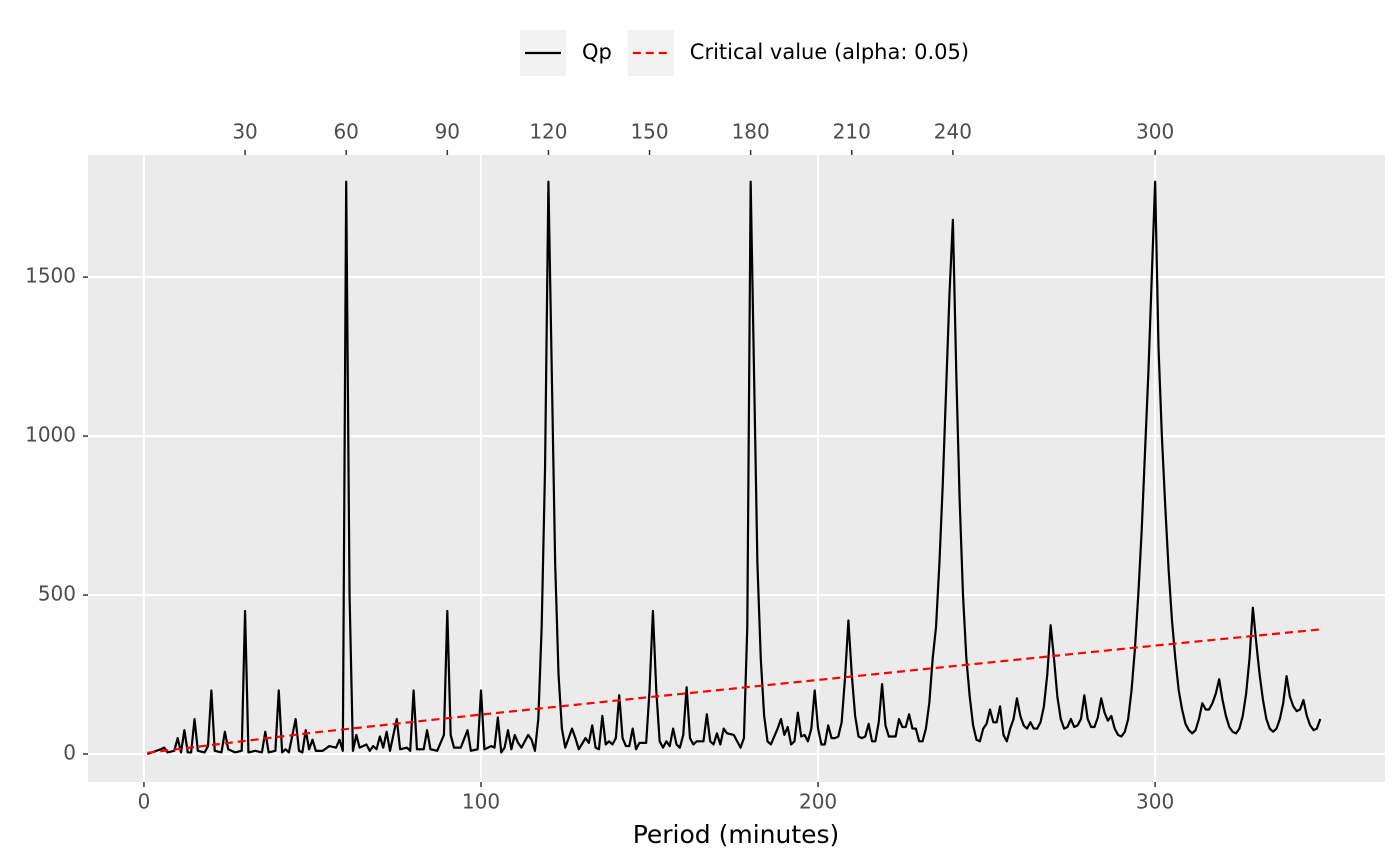 The height and width of the screenshot is (866, 1400). What do you see at coordinates (481, 802) in the screenshot?
I see `x-tick-label: 100` at bounding box center [481, 802].